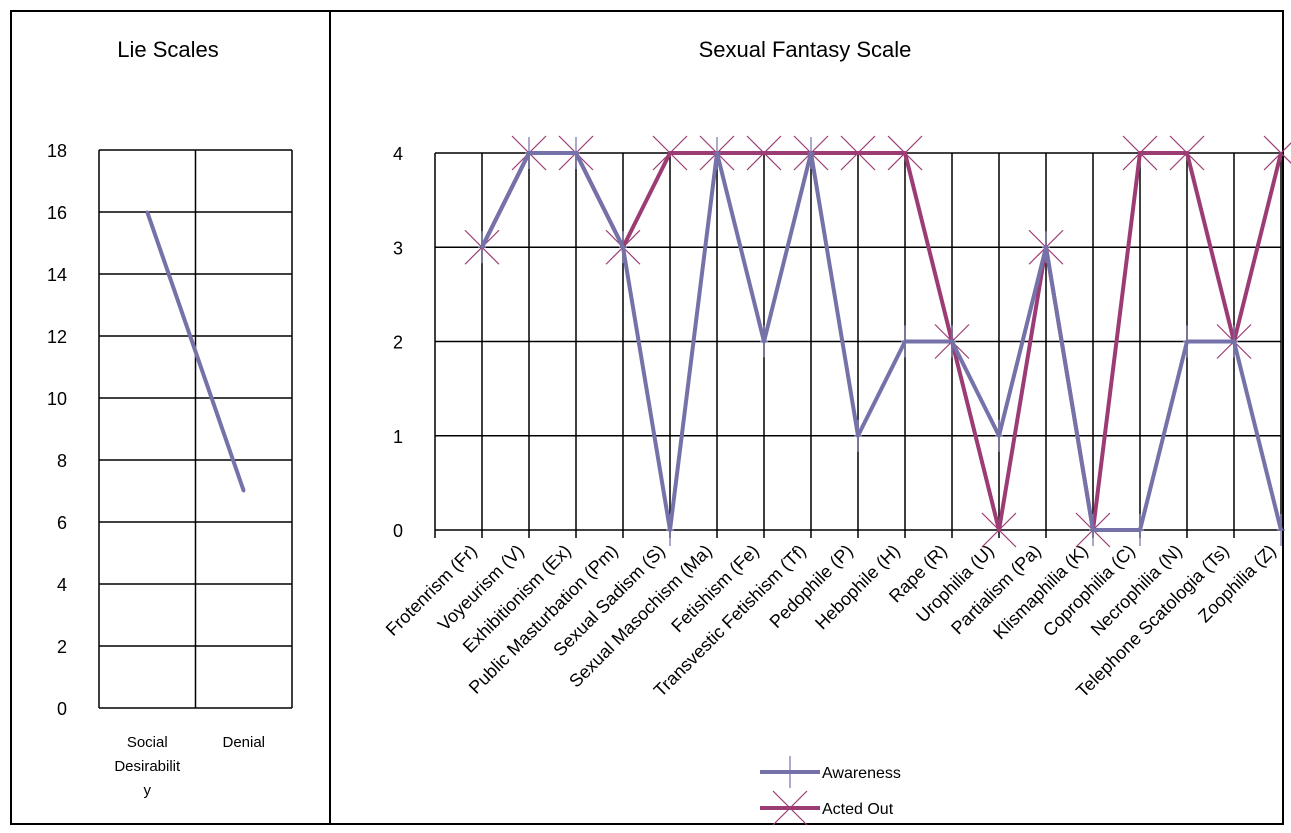 The width and height of the screenshot is (1291, 833). I want to click on y-tick-label: 3, so click(398, 248).